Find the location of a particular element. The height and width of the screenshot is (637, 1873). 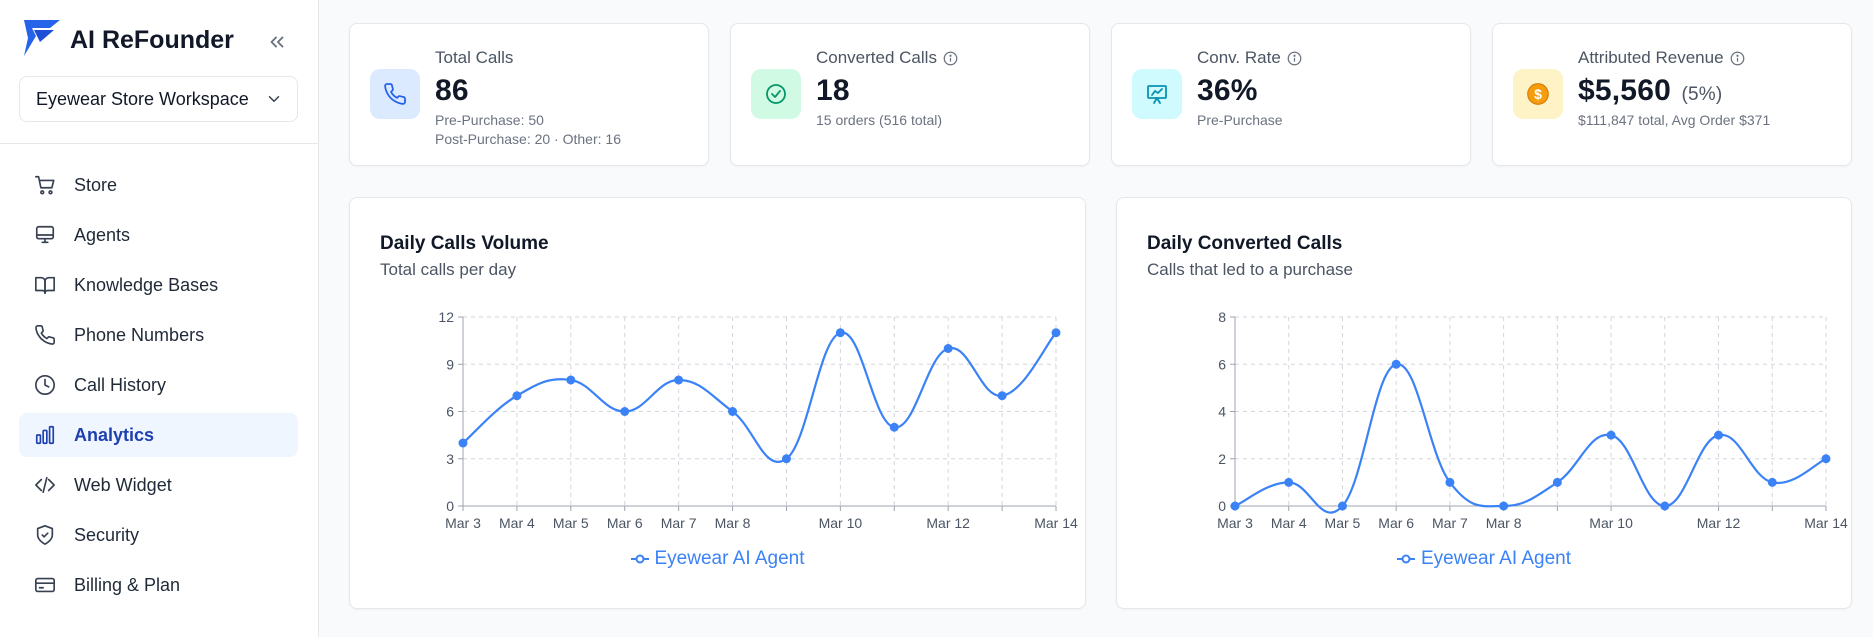

sidebar-item-agents: Agents is located at coordinates (158, 235).